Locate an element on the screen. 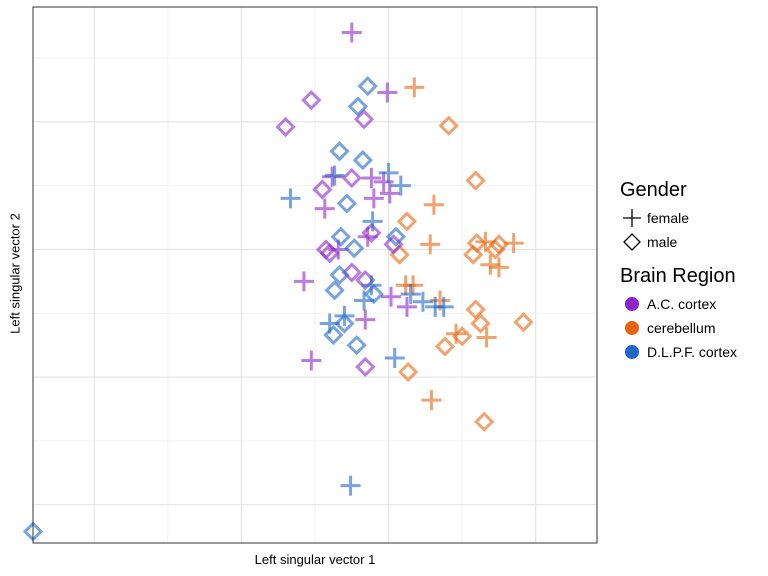 The width and height of the screenshot is (768, 576). legend-title-gender: Gender is located at coordinates (653, 190).